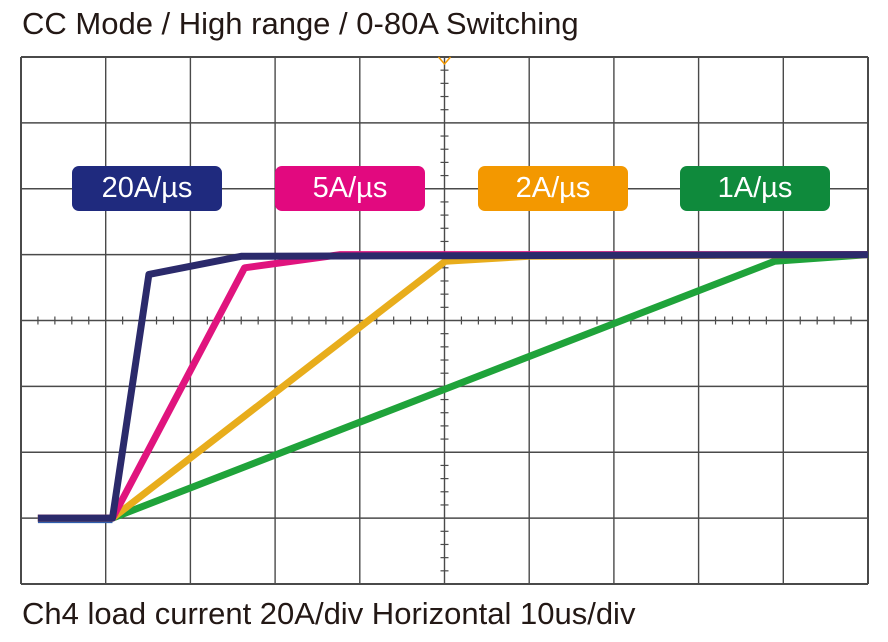  Describe the element at coordinates (755, 188) in the screenshot. I see `legend-label-1a-us: 1A/µs` at that location.